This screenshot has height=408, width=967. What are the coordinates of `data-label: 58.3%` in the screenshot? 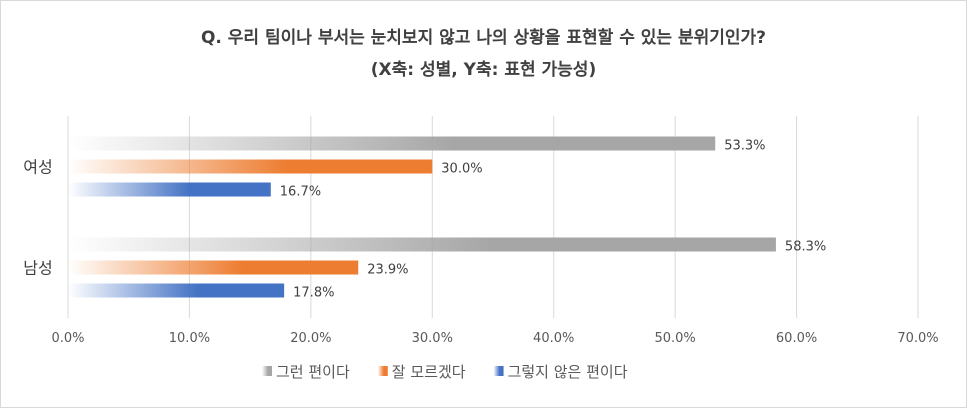 It's located at (805, 247).